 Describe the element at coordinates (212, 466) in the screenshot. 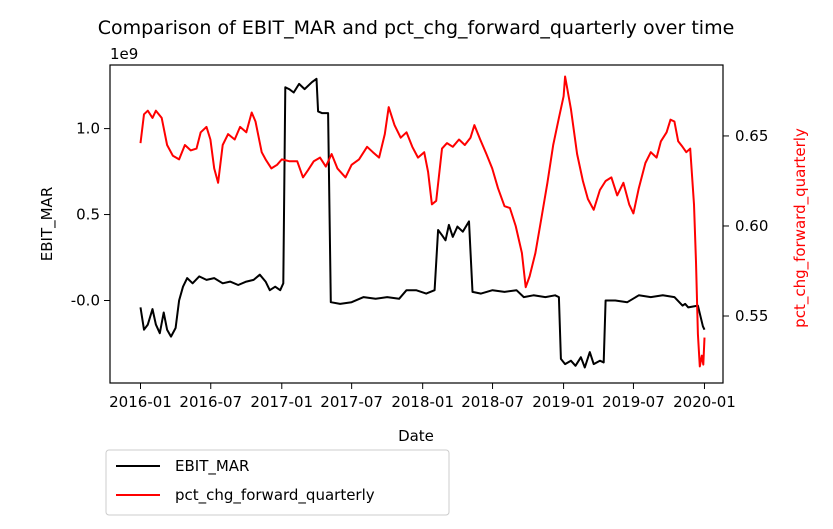

I see `legend-label-ebit-mar: EBIT_MAR` at that location.